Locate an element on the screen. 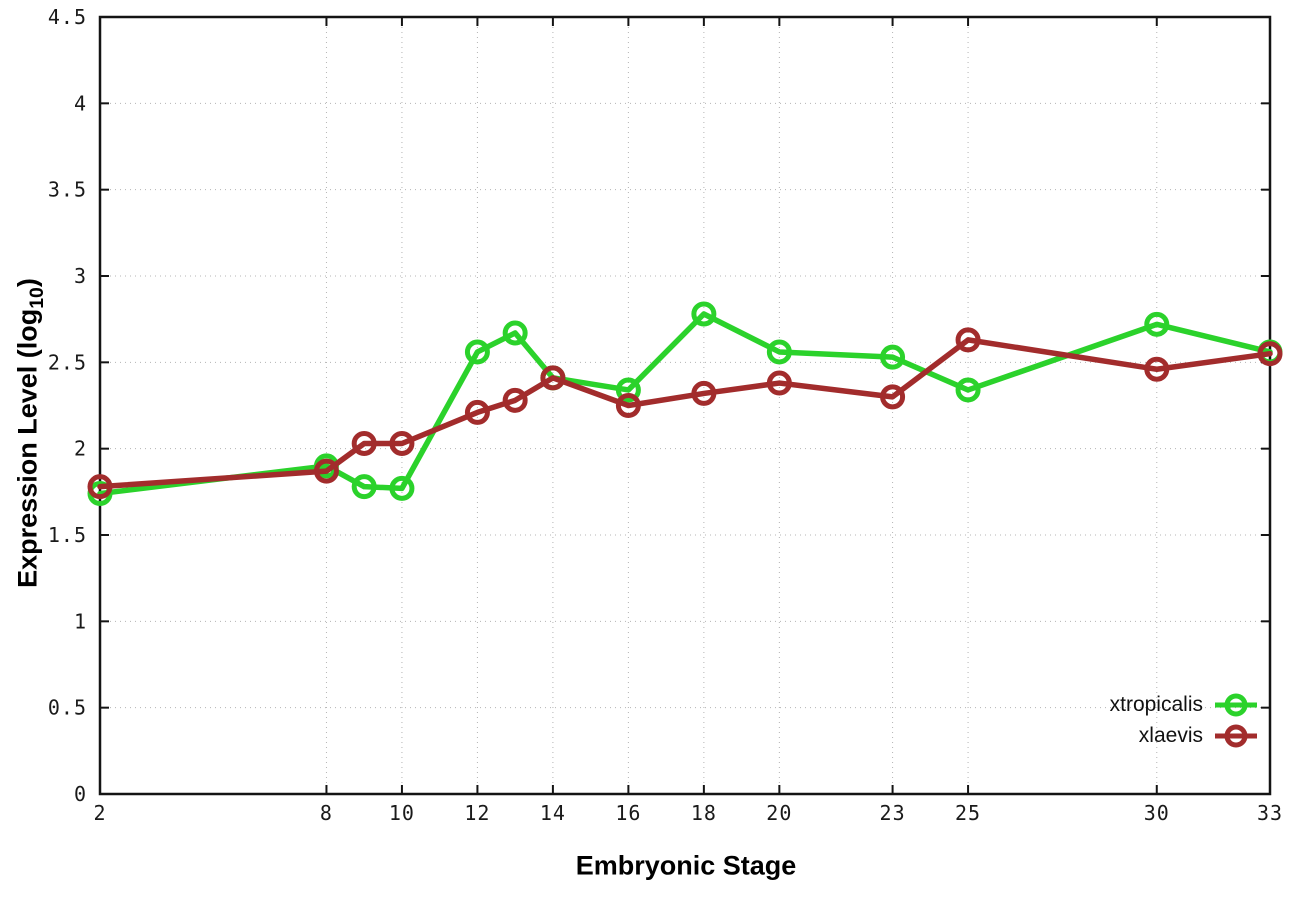 Image resolution: width=1296 pixels, height=907 pixels. legend: xtropicalis xlaevis is located at coordinates (1185, 720).